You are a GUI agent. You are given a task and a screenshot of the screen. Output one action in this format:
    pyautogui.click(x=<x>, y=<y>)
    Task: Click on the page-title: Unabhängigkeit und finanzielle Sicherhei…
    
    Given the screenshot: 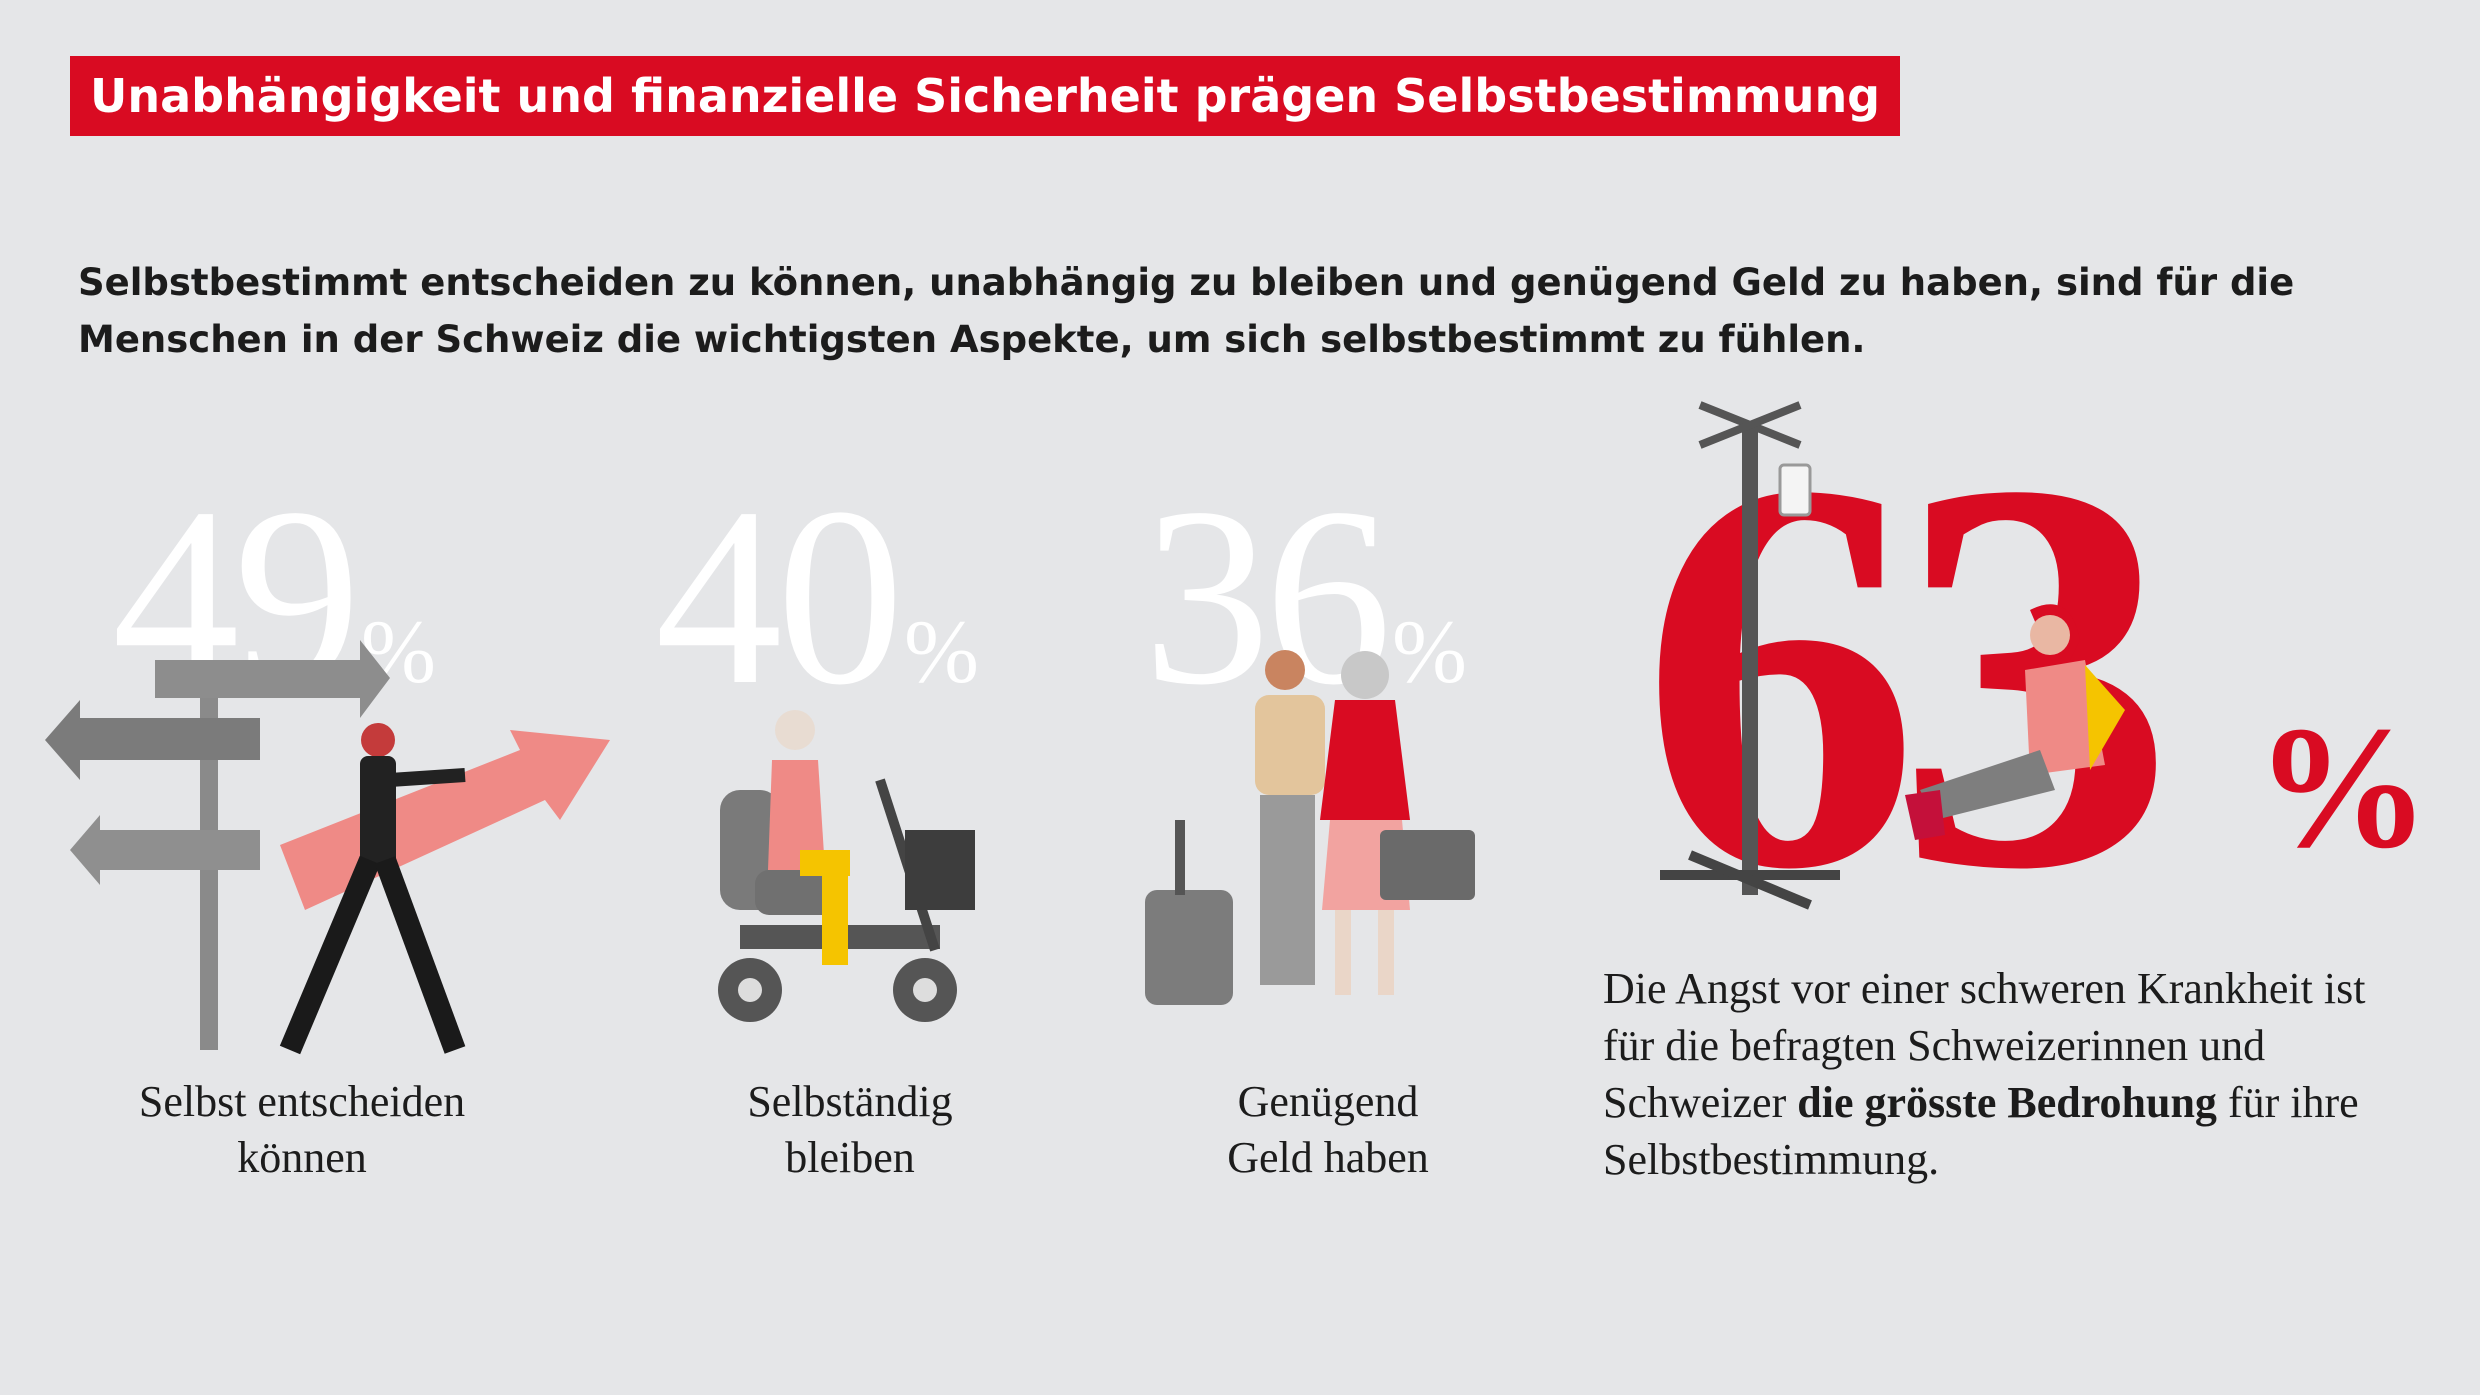 What is the action you would take?
    pyautogui.click(x=985, y=96)
    